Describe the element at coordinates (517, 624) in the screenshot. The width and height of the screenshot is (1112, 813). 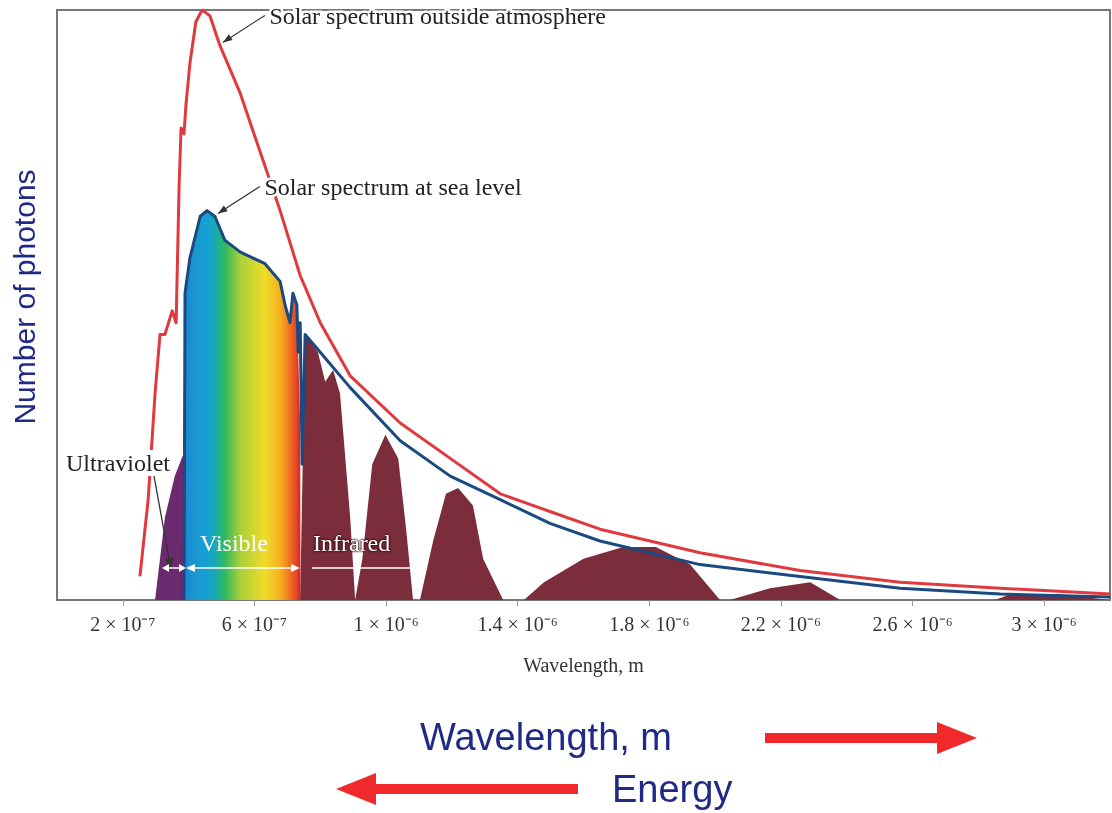
I see `x-tick-label: 1.4 × 10⁻⁶` at that location.